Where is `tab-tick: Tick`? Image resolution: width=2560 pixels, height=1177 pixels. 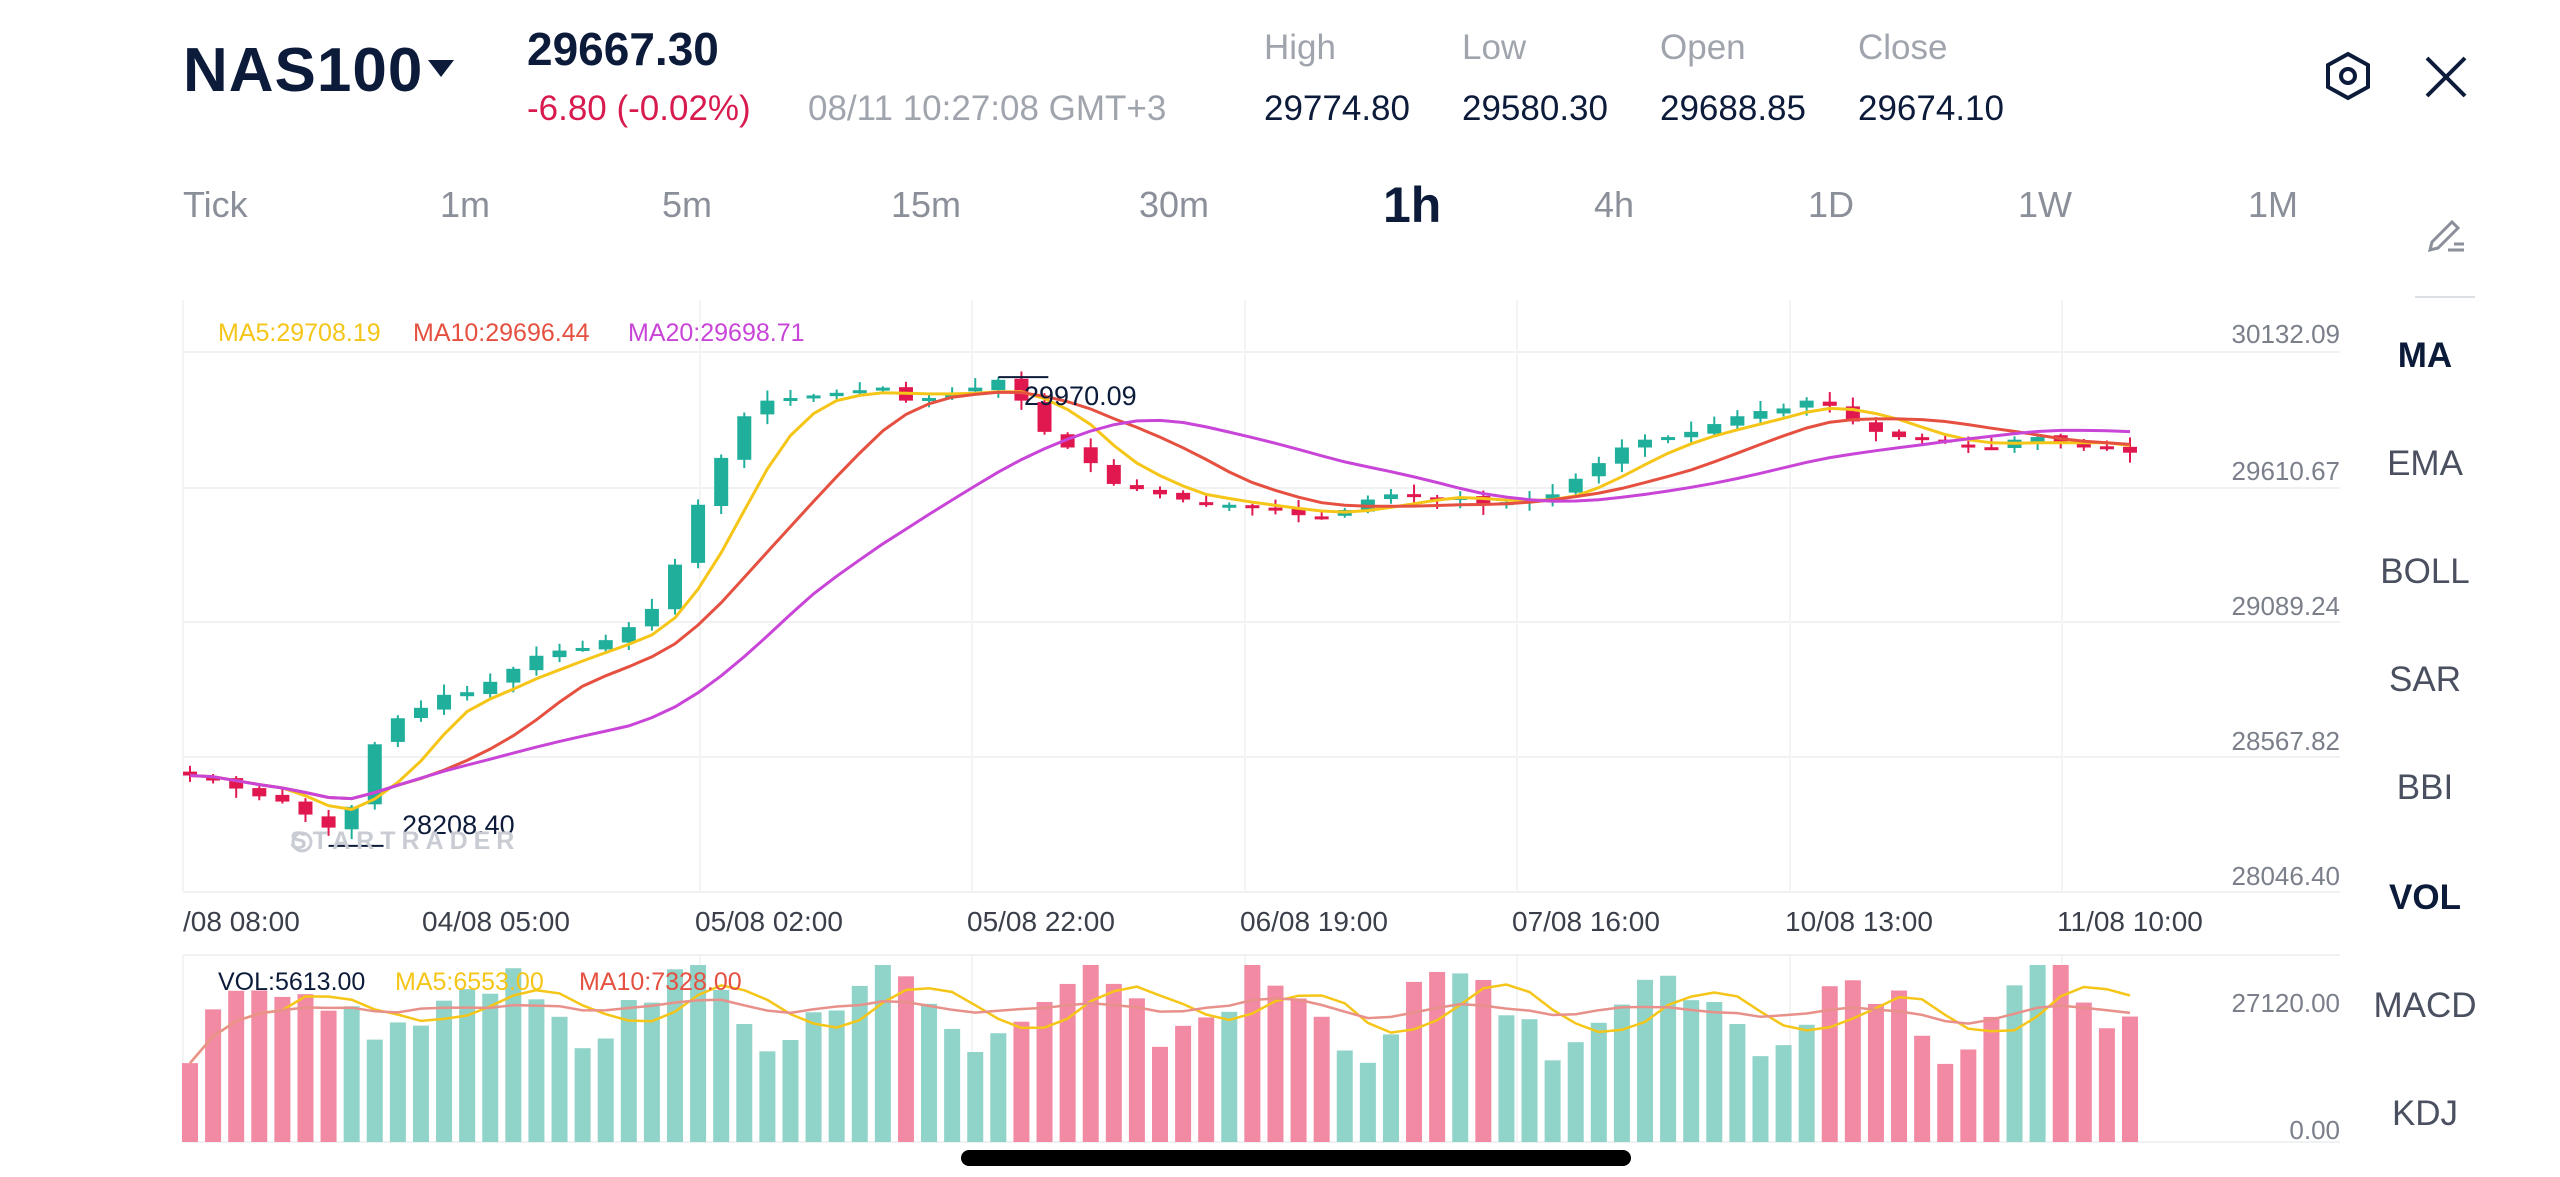
tab-tick: Tick is located at coordinates (215, 204).